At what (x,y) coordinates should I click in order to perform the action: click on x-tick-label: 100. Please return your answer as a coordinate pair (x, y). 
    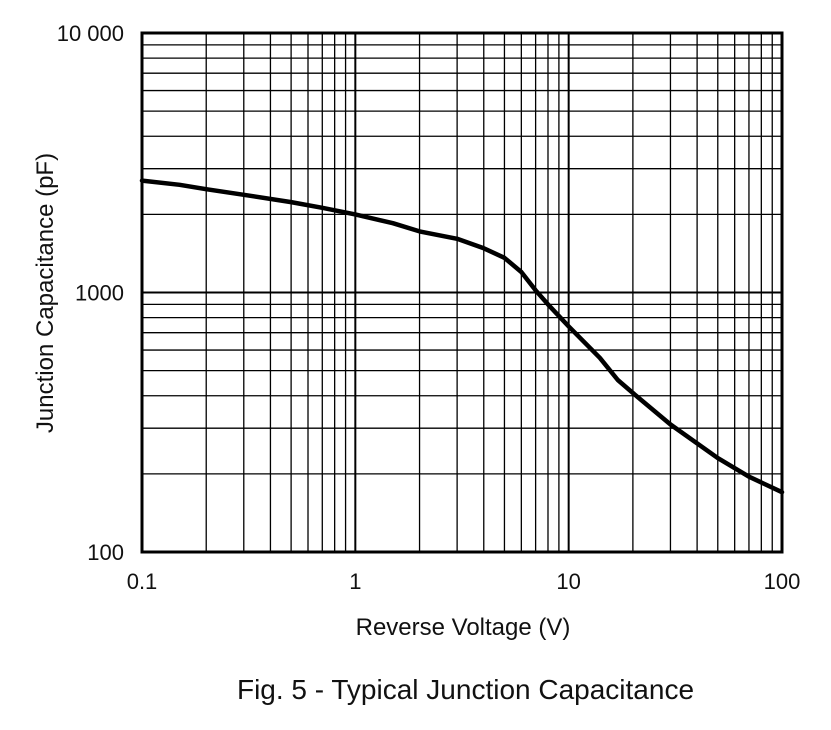
    Looking at the image, I should click on (782, 581).